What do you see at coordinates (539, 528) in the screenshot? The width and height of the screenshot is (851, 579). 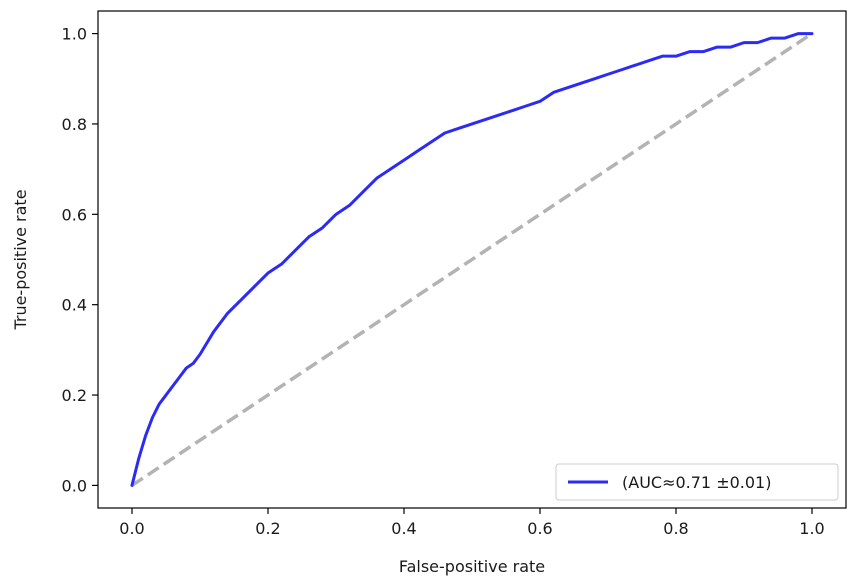 I see `x-tick-label: 0.6` at bounding box center [539, 528].